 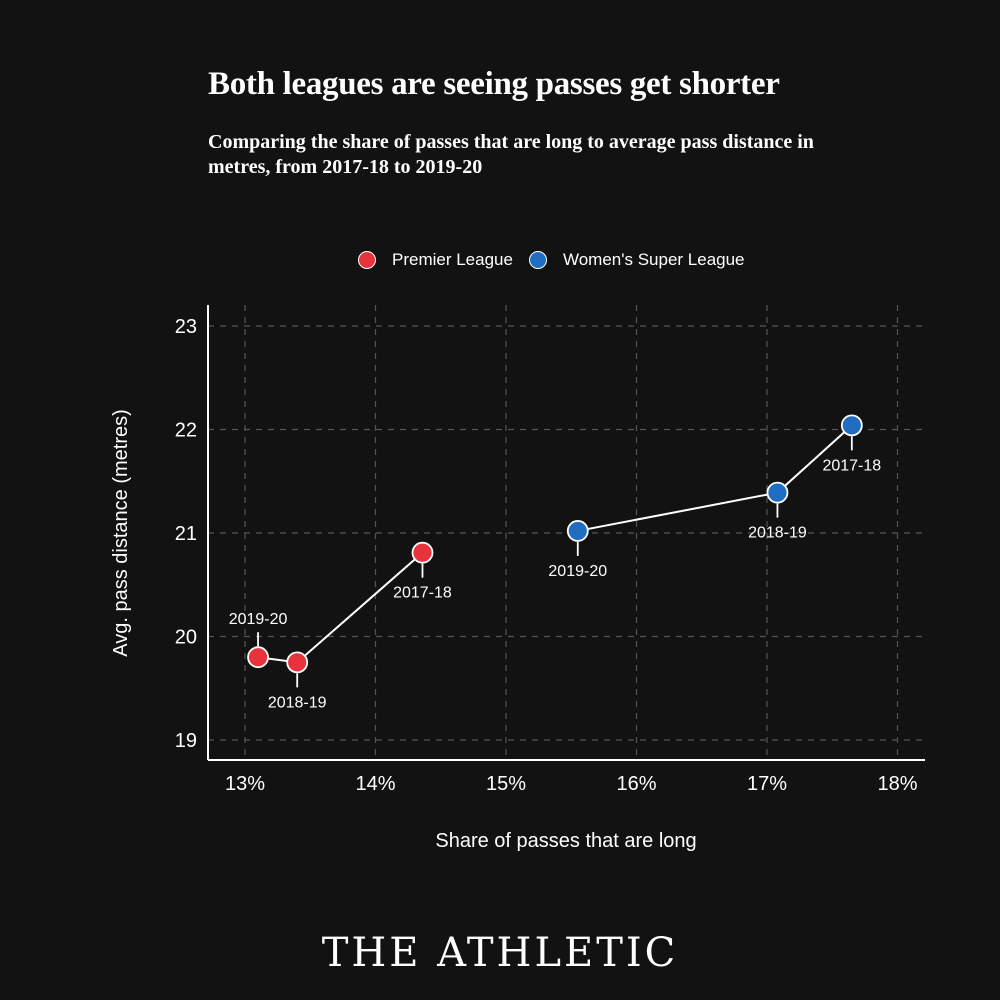 I want to click on x-tick-label: 14%, so click(x=375, y=784).